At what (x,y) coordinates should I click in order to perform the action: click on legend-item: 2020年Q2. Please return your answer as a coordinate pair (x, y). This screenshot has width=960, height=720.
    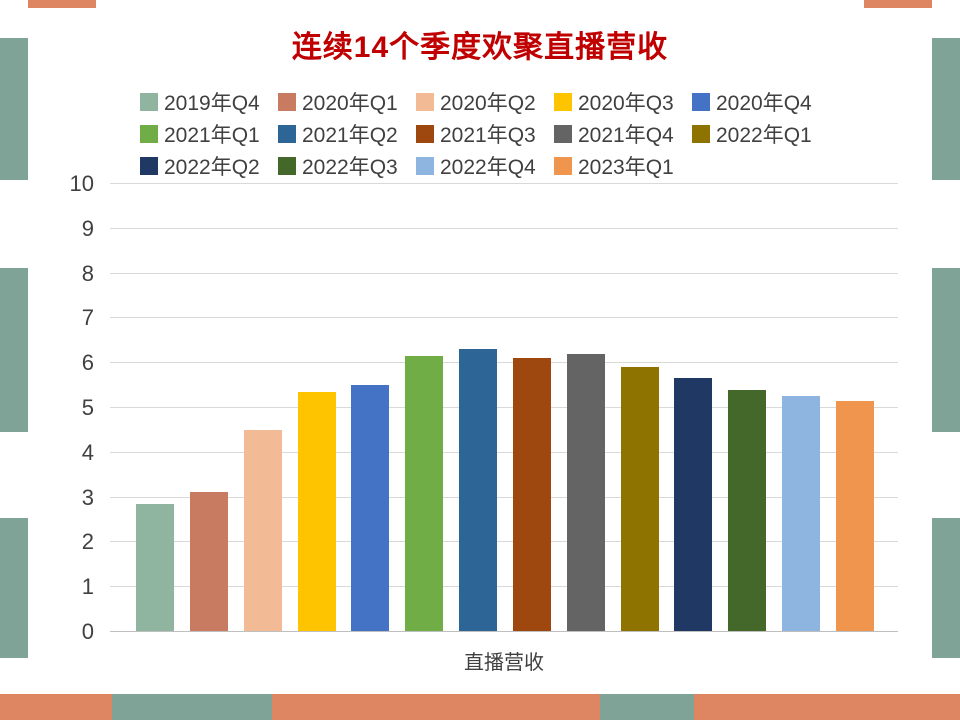
    Looking at the image, I should click on (485, 102).